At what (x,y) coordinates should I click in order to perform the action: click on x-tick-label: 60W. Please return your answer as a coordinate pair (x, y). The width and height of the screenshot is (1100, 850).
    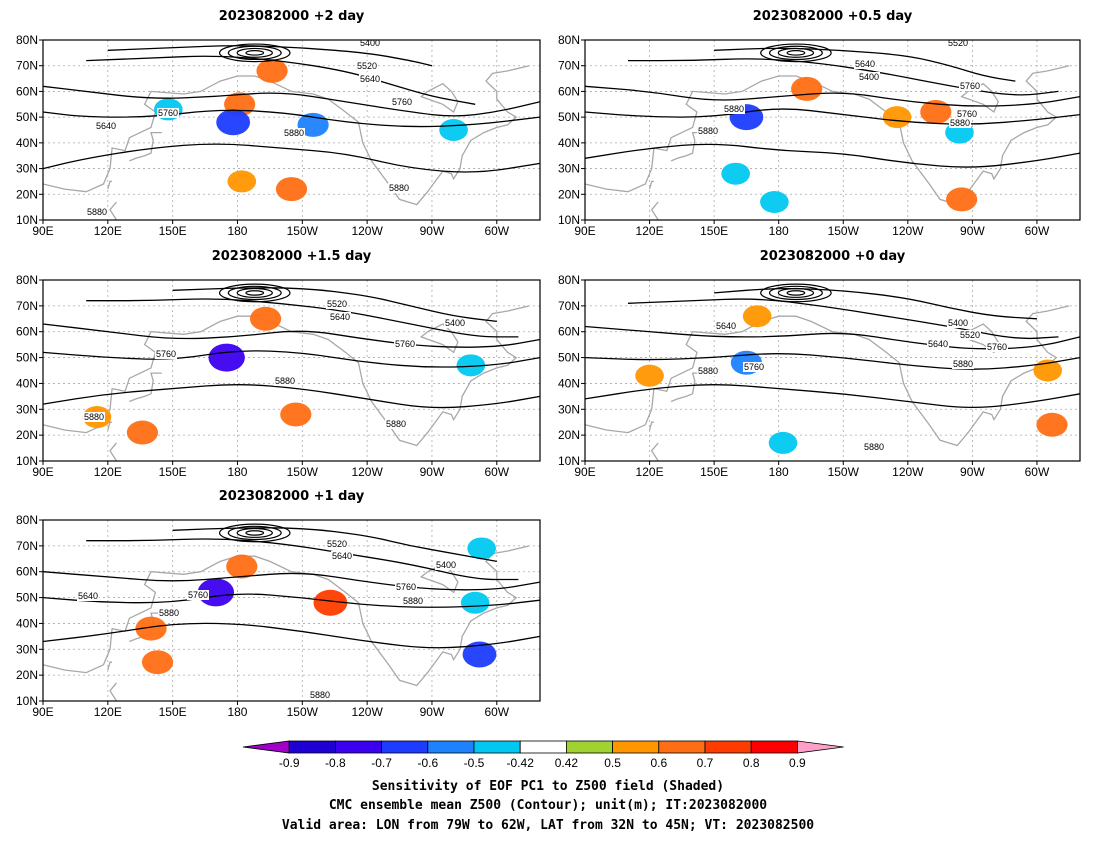
    Looking at the image, I should click on (496, 712).